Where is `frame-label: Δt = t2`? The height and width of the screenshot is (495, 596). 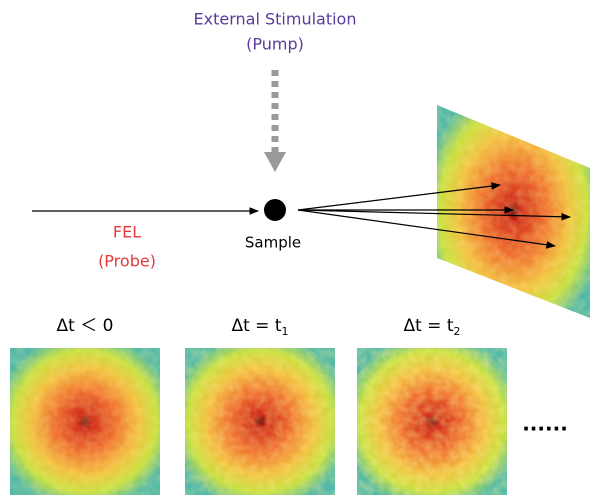 frame-label: Δt = t2 is located at coordinates (431, 327).